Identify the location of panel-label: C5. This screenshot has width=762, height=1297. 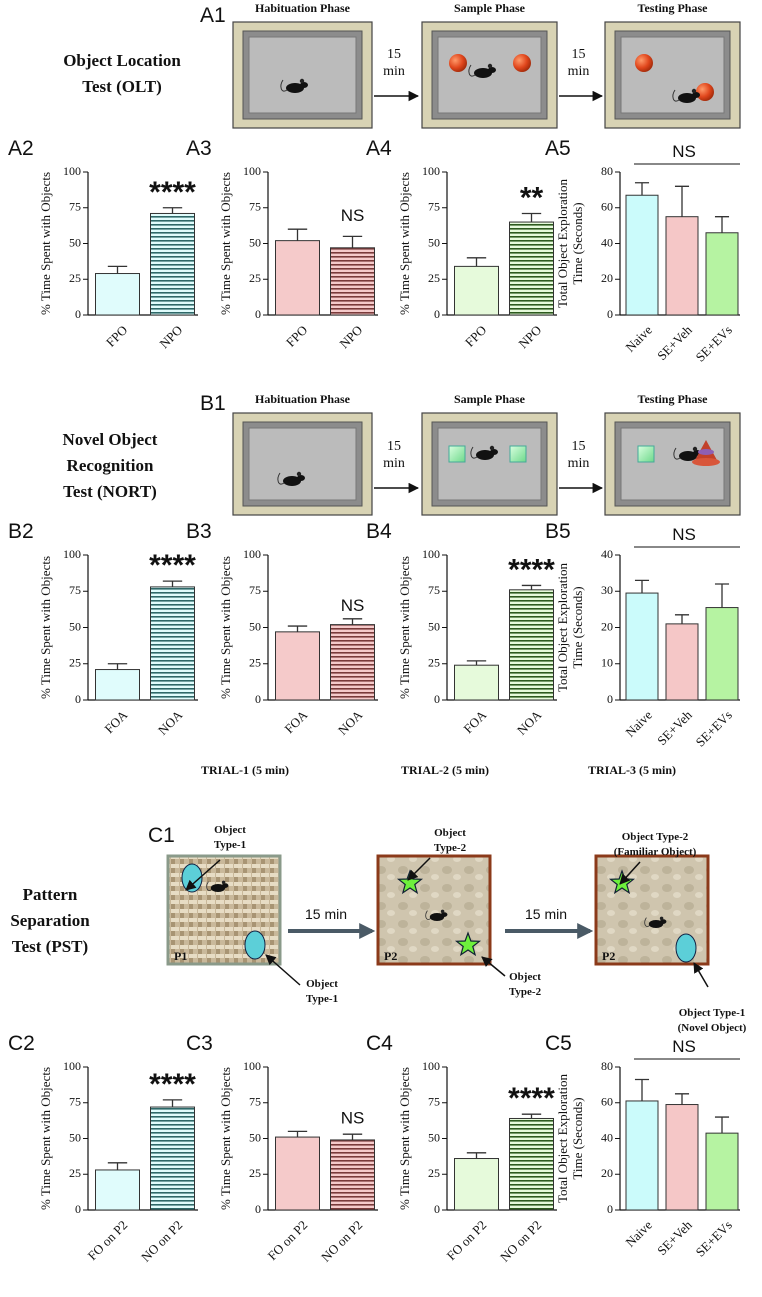
(558, 1043).